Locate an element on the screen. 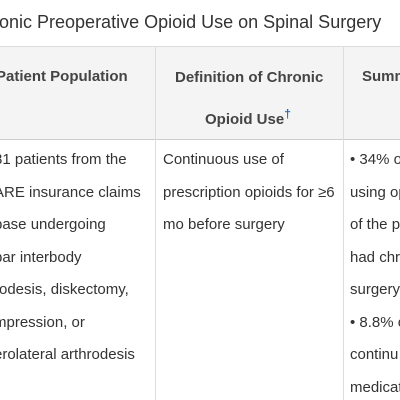  cell-line: • 34% of is located at coordinates (375, 159).